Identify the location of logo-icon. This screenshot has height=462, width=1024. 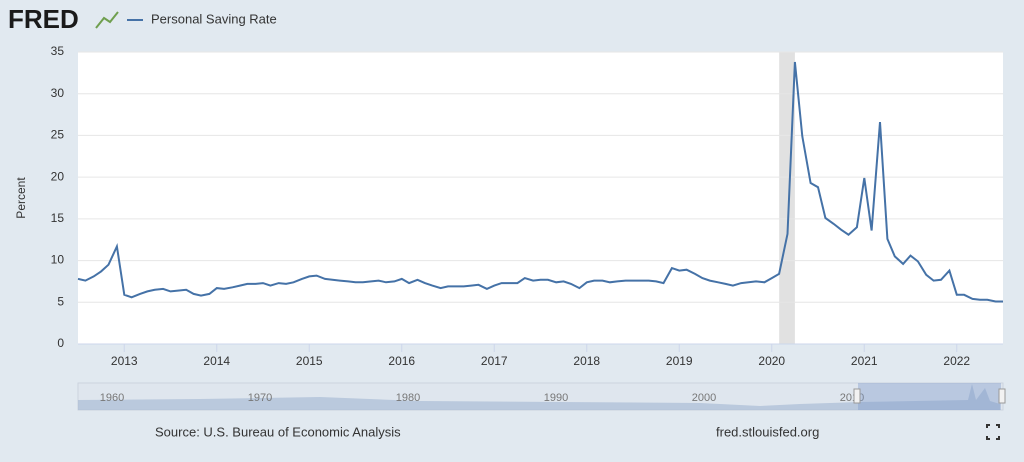
(107, 20).